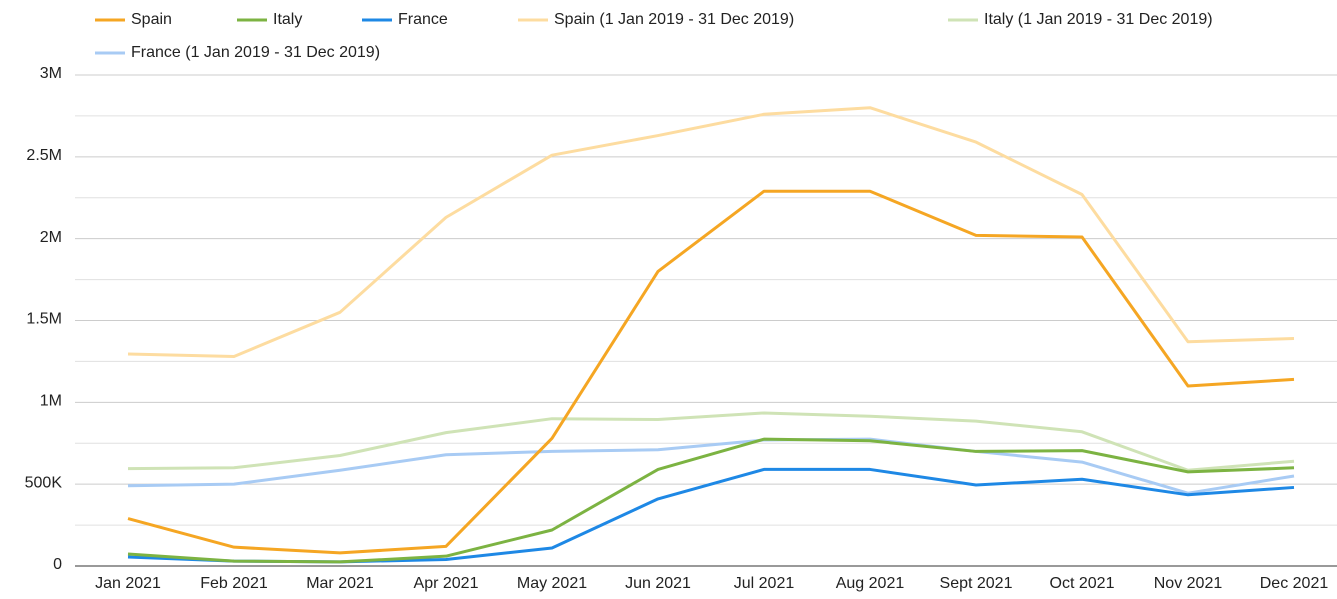 The image size is (1337, 599). Describe the element at coordinates (340, 583) in the screenshot. I see `x-tick-label: Mar 2021` at that location.